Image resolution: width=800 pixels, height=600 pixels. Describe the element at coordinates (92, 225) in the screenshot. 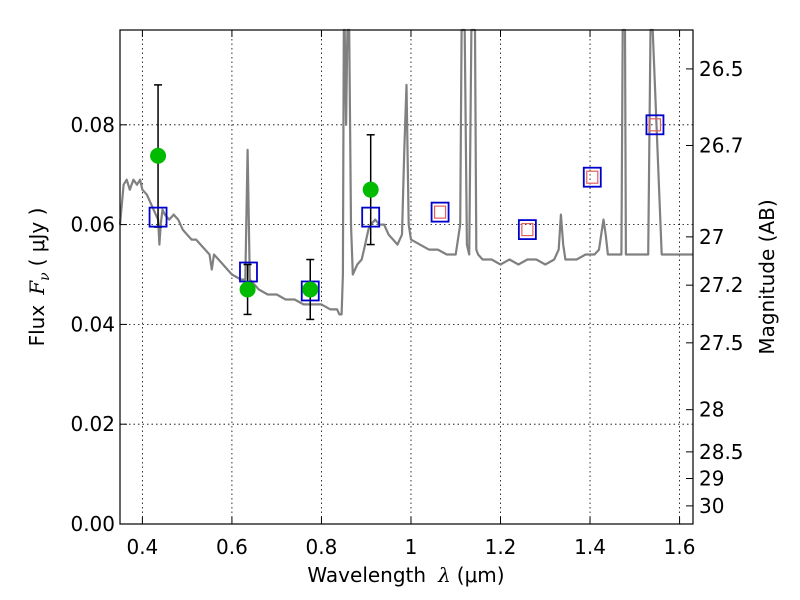

I see `y-tick-label: 0.06` at that location.